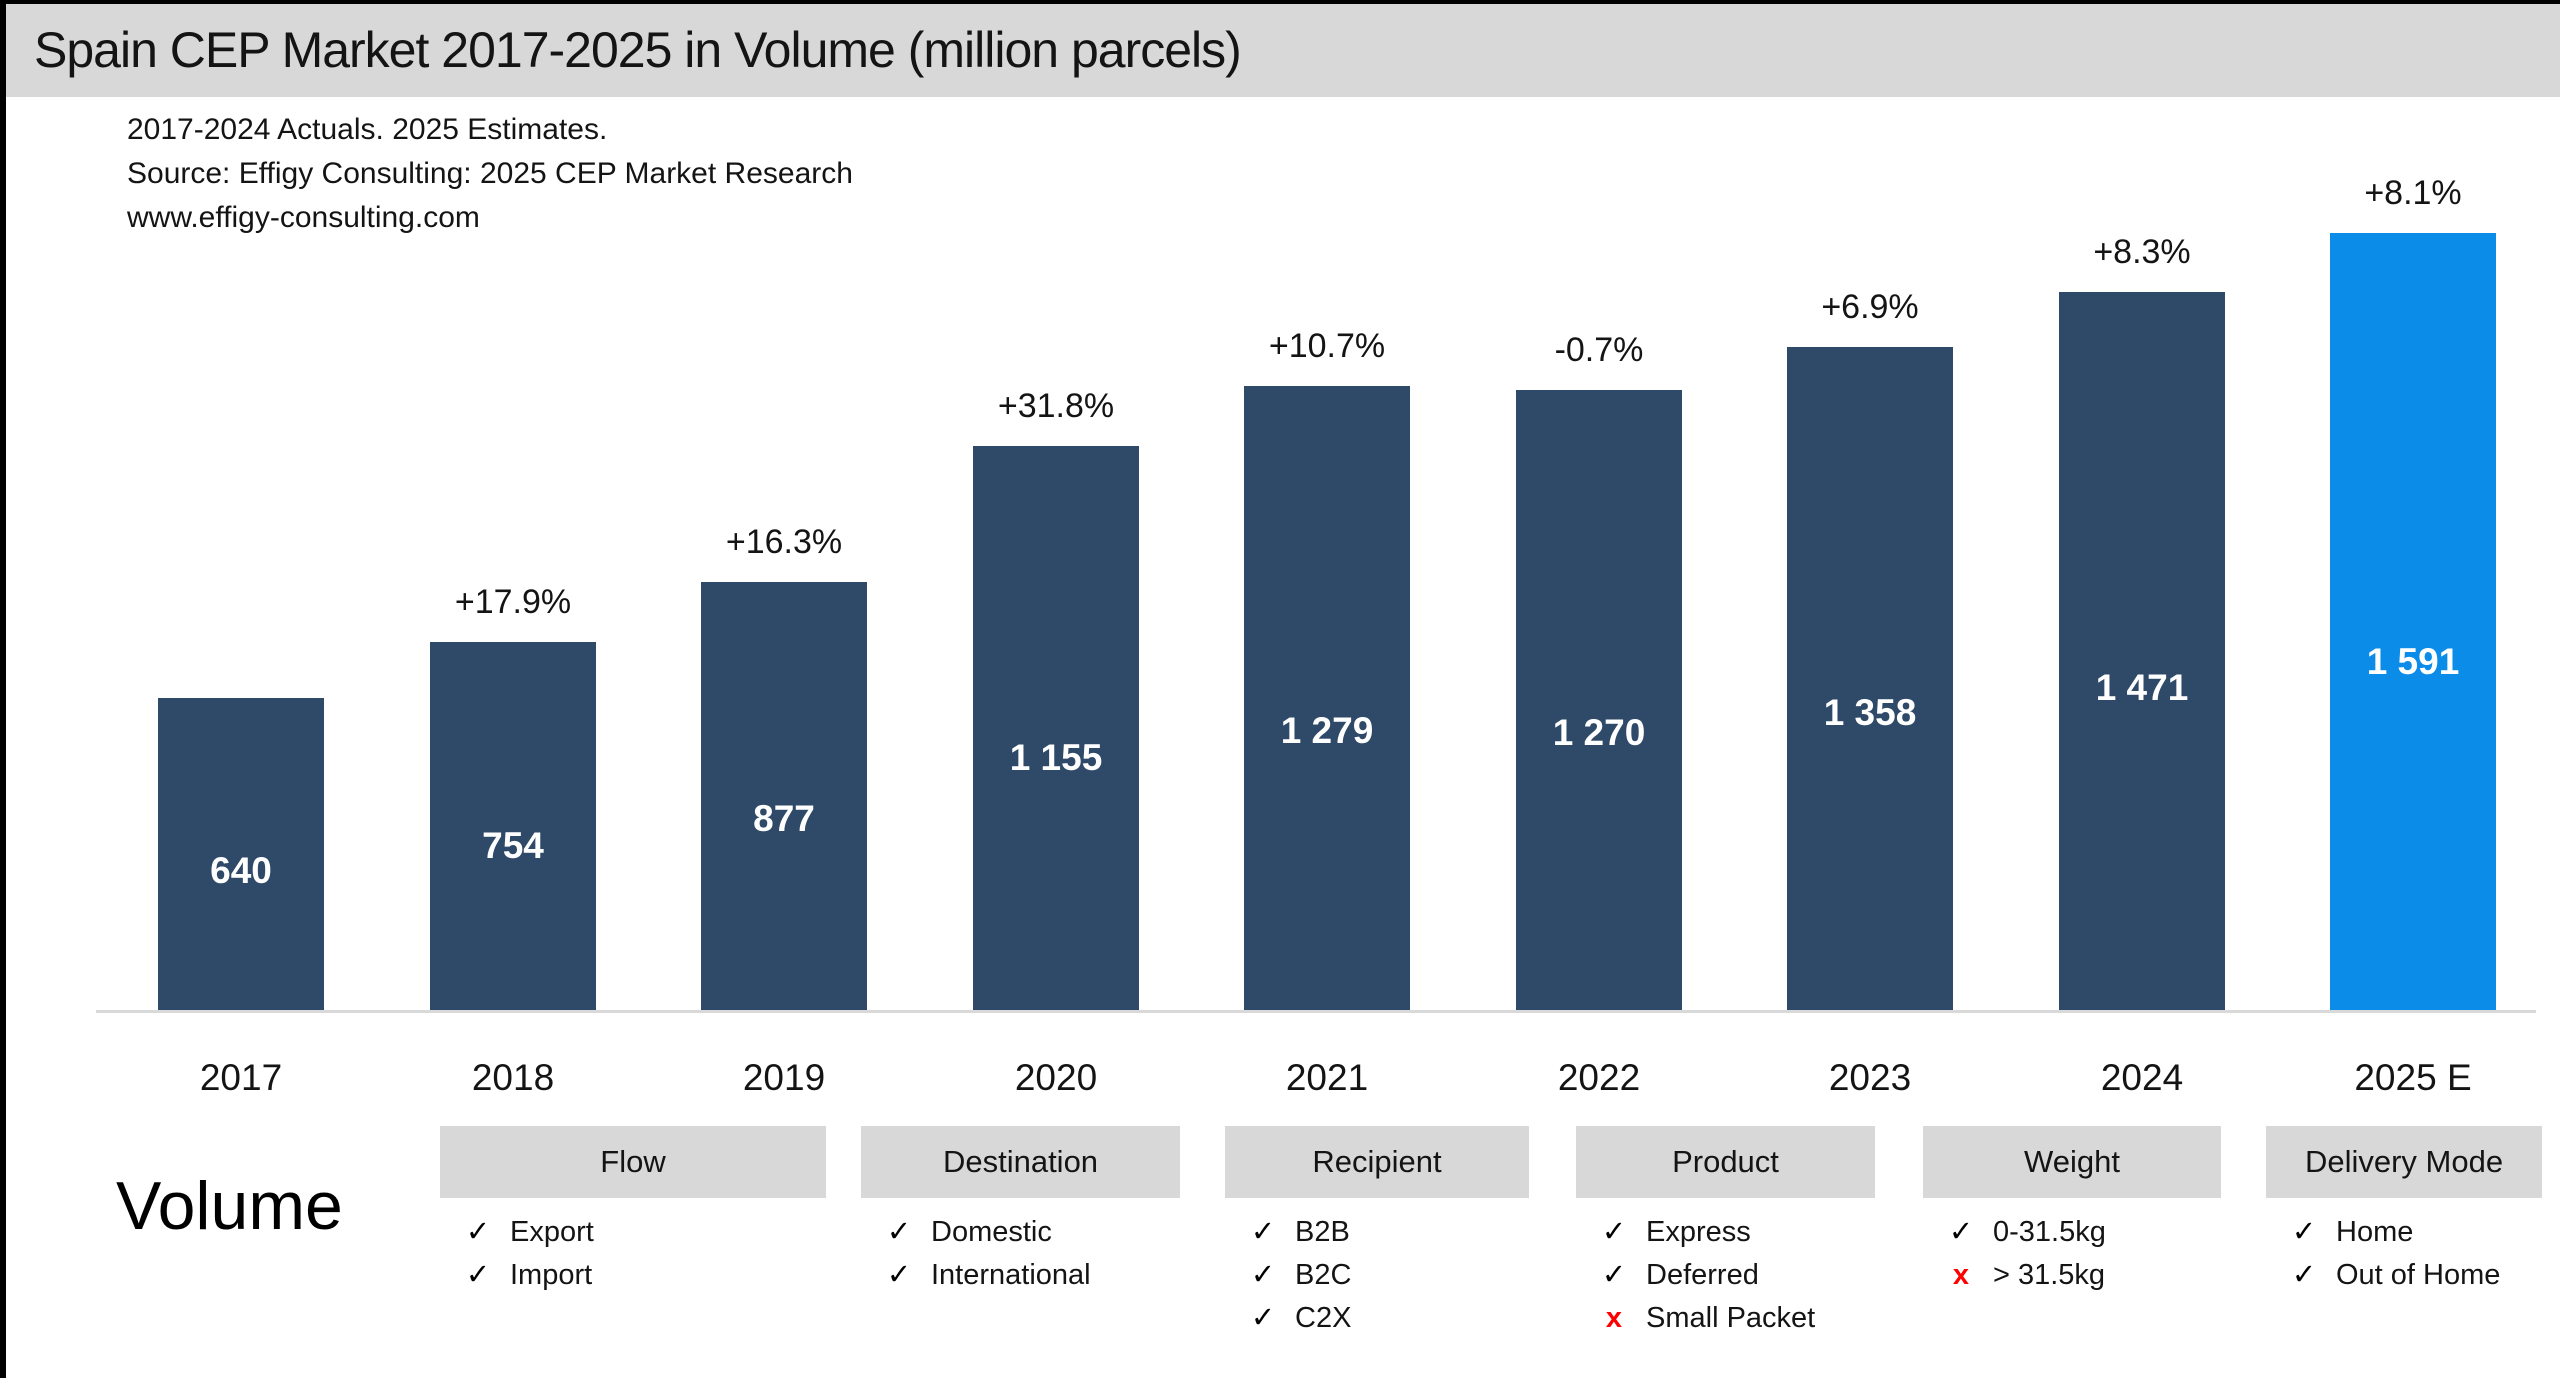 This screenshot has height=1378, width=2560. Describe the element at coordinates (2375, 1232) in the screenshot. I see `segment-item-label: Home` at that location.